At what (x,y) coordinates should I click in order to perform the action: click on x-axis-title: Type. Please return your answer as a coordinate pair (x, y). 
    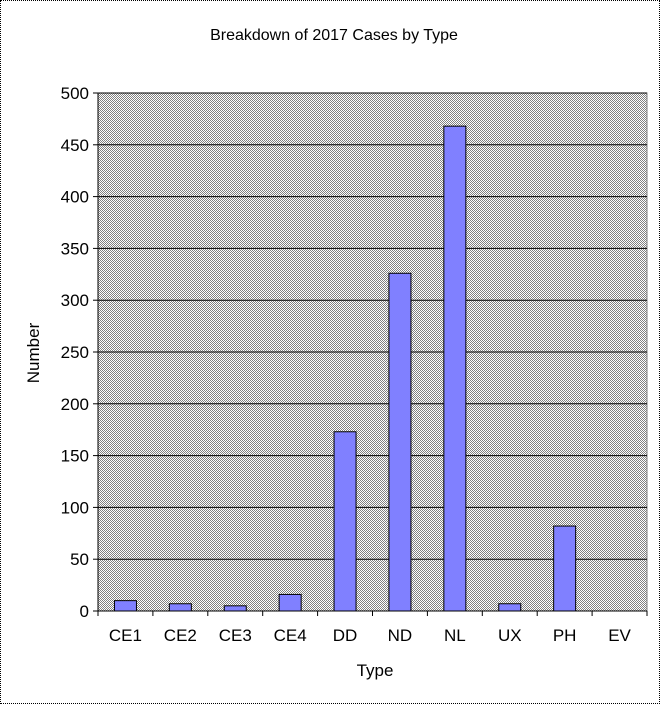
    Looking at the image, I should click on (375, 670).